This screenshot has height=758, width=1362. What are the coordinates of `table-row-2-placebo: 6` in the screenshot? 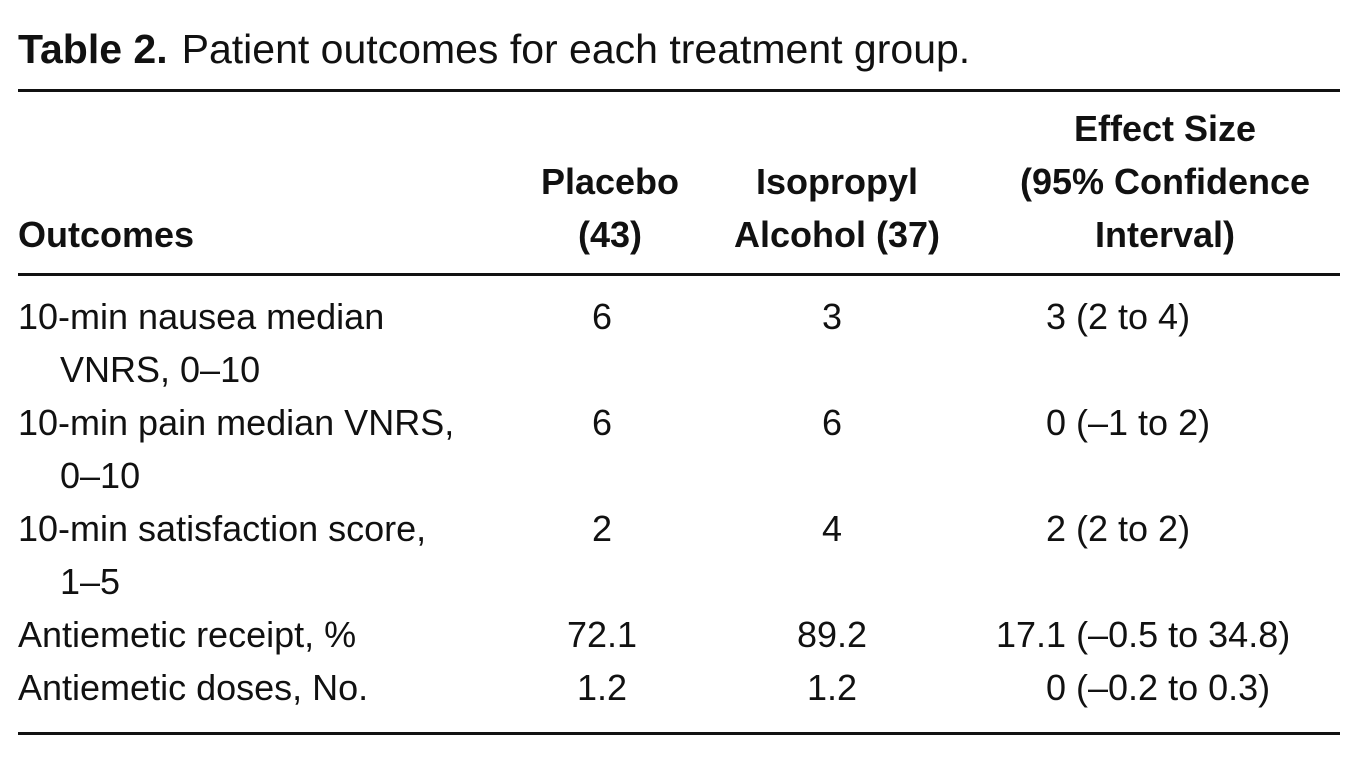 It's located at (602, 422).